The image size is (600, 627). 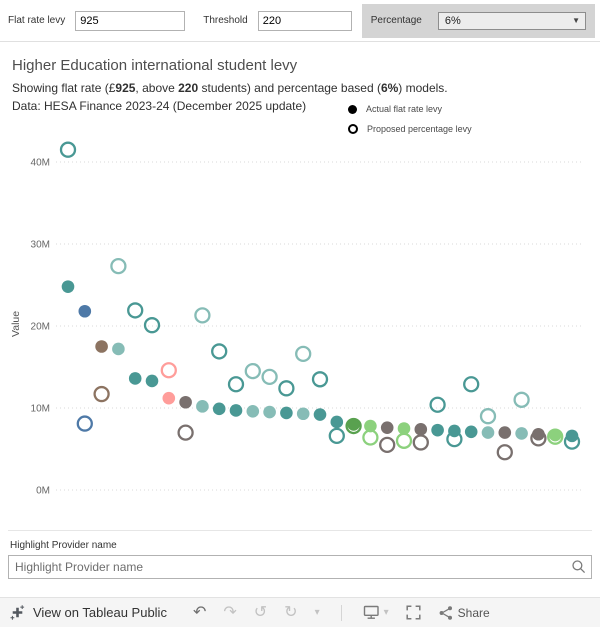 I want to click on legend-item-proposed: Proposed percentage levy, so click(x=410, y=129).